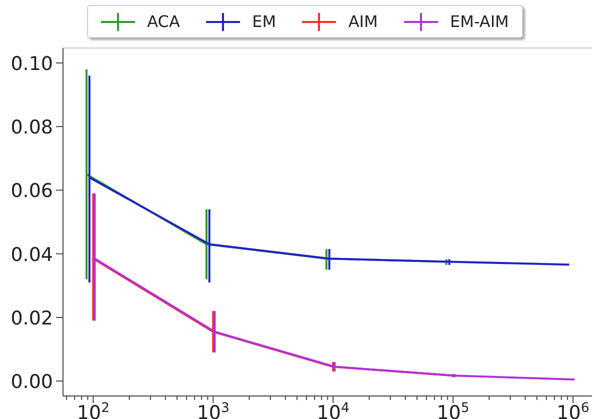  What do you see at coordinates (31, 255) in the screenshot?
I see `y-tick-label: 0.04` at bounding box center [31, 255].